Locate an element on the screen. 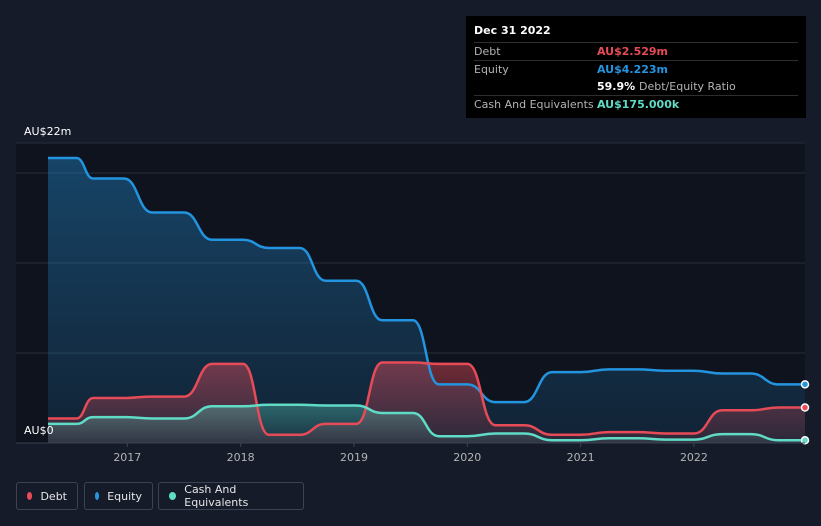 The height and width of the screenshot is (526, 821). x-tick-label: 2020 is located at coordinates (467, 457).